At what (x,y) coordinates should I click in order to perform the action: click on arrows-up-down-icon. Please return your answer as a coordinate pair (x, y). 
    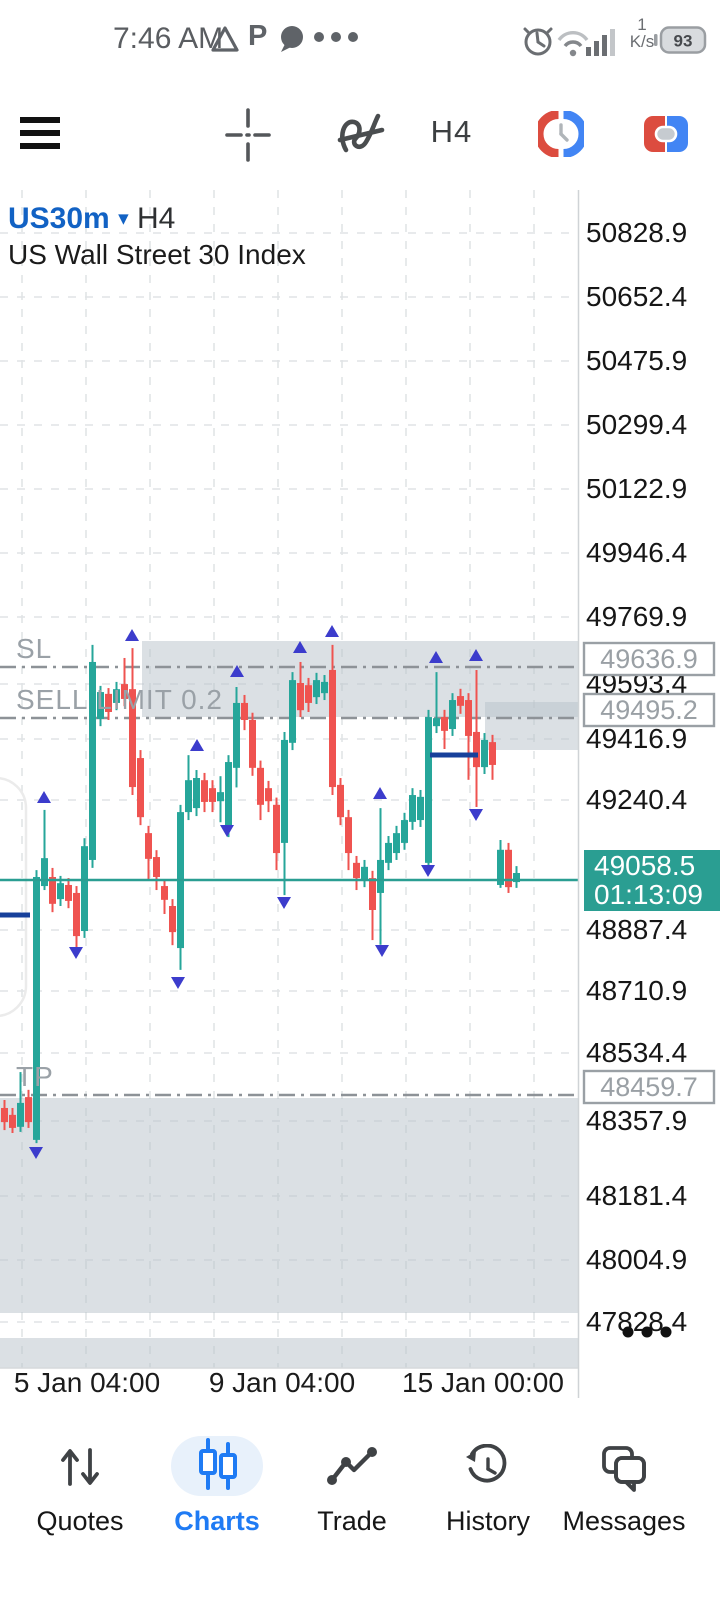
    Looking at the image, I should click on (80, 1467).